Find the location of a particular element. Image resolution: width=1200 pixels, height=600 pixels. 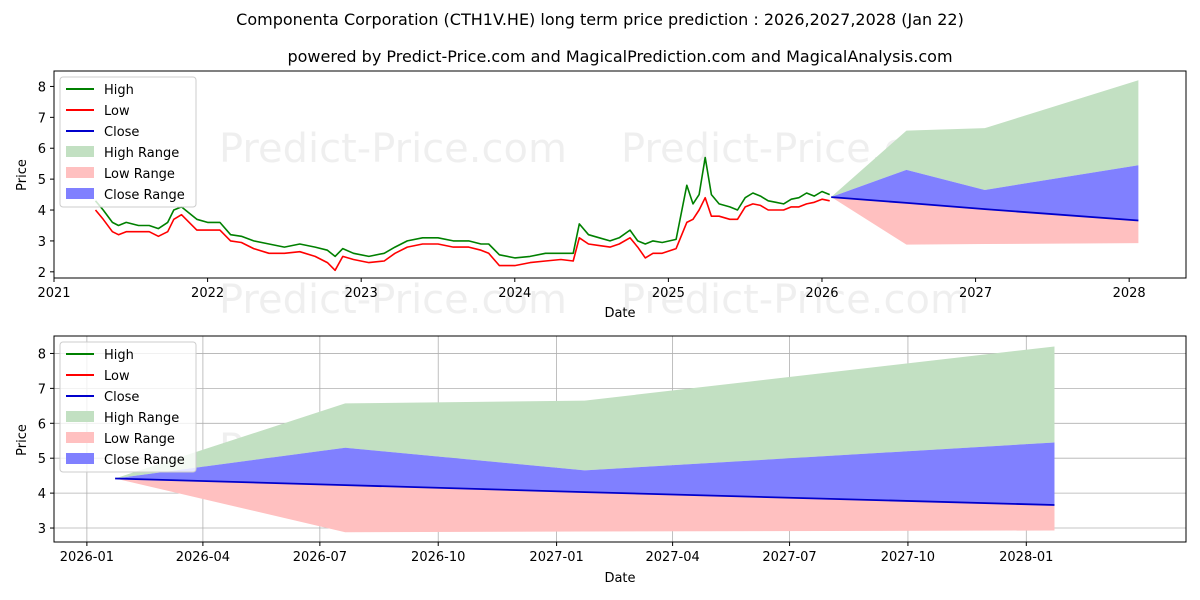

bottom-y-tick-label-4: 7 is located at coordinates (42, 389).